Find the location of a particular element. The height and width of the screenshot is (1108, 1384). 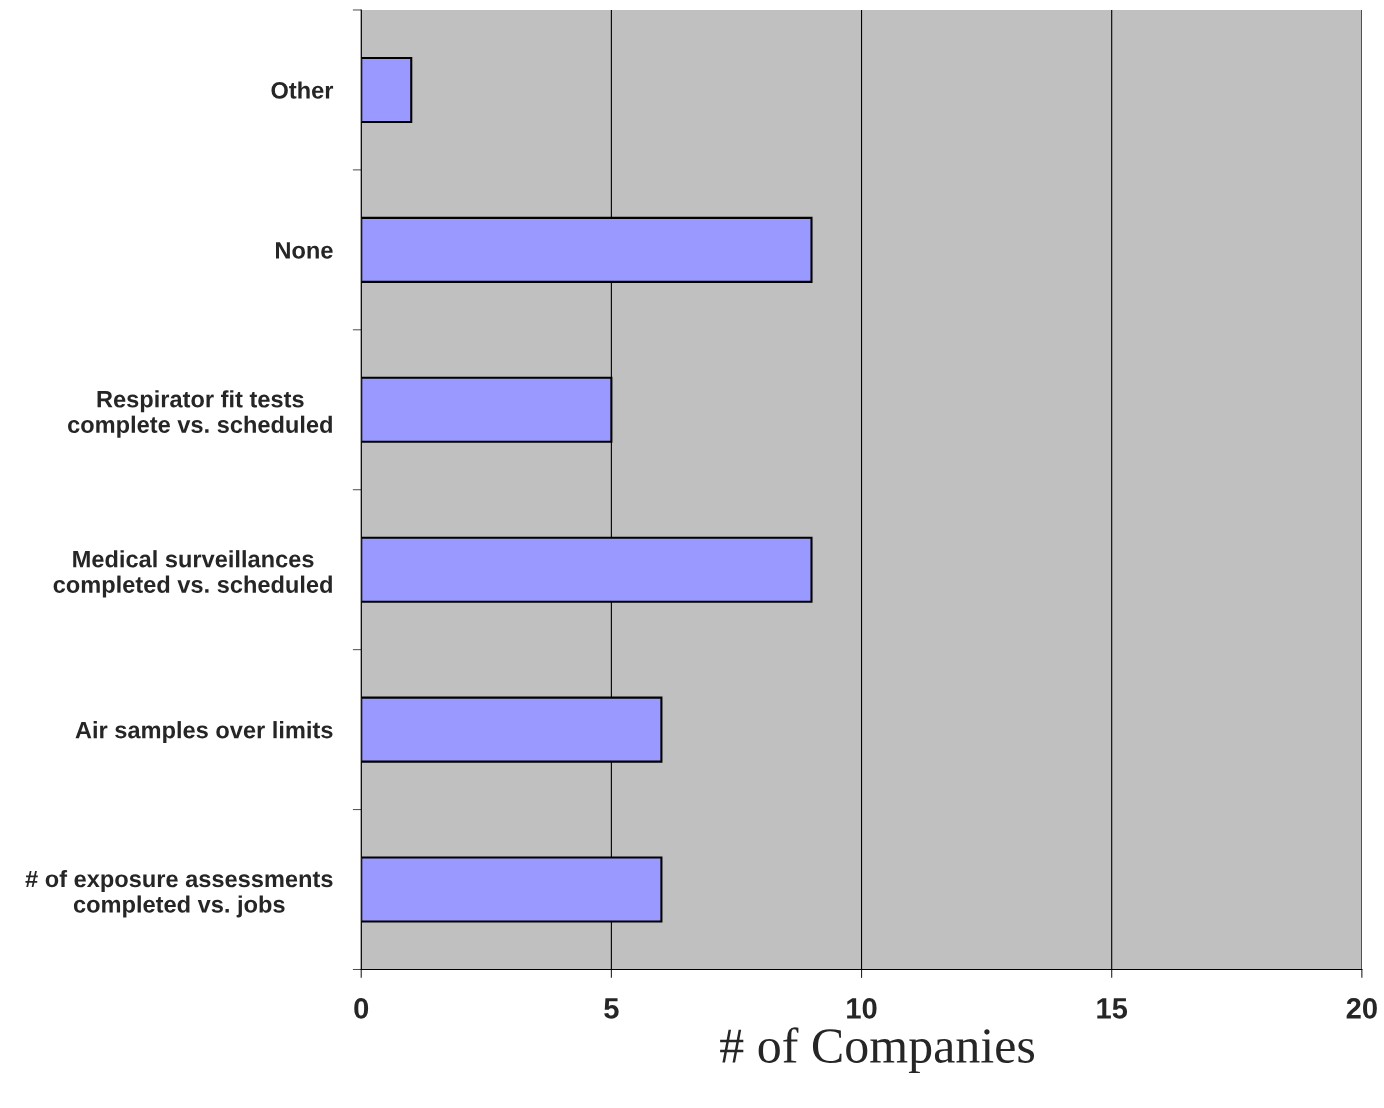

y-tick-label: Respirator fit tests complete vs. scheduled is located at coordinates (200, 414).